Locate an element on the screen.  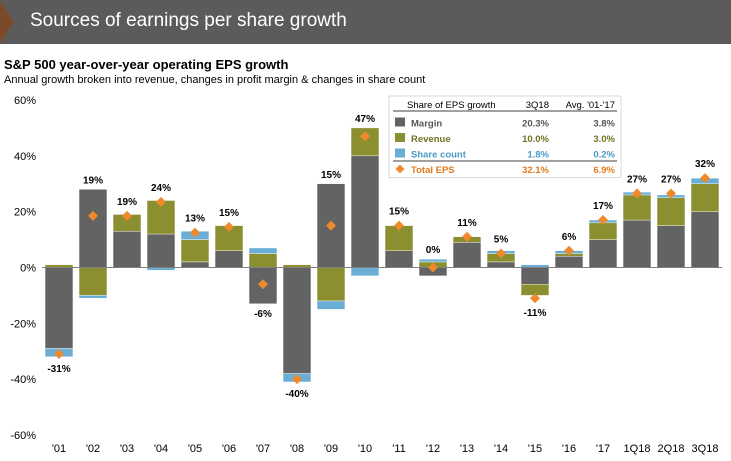
legend-row-avg: 6.9% is located at coordinates (604, 170).